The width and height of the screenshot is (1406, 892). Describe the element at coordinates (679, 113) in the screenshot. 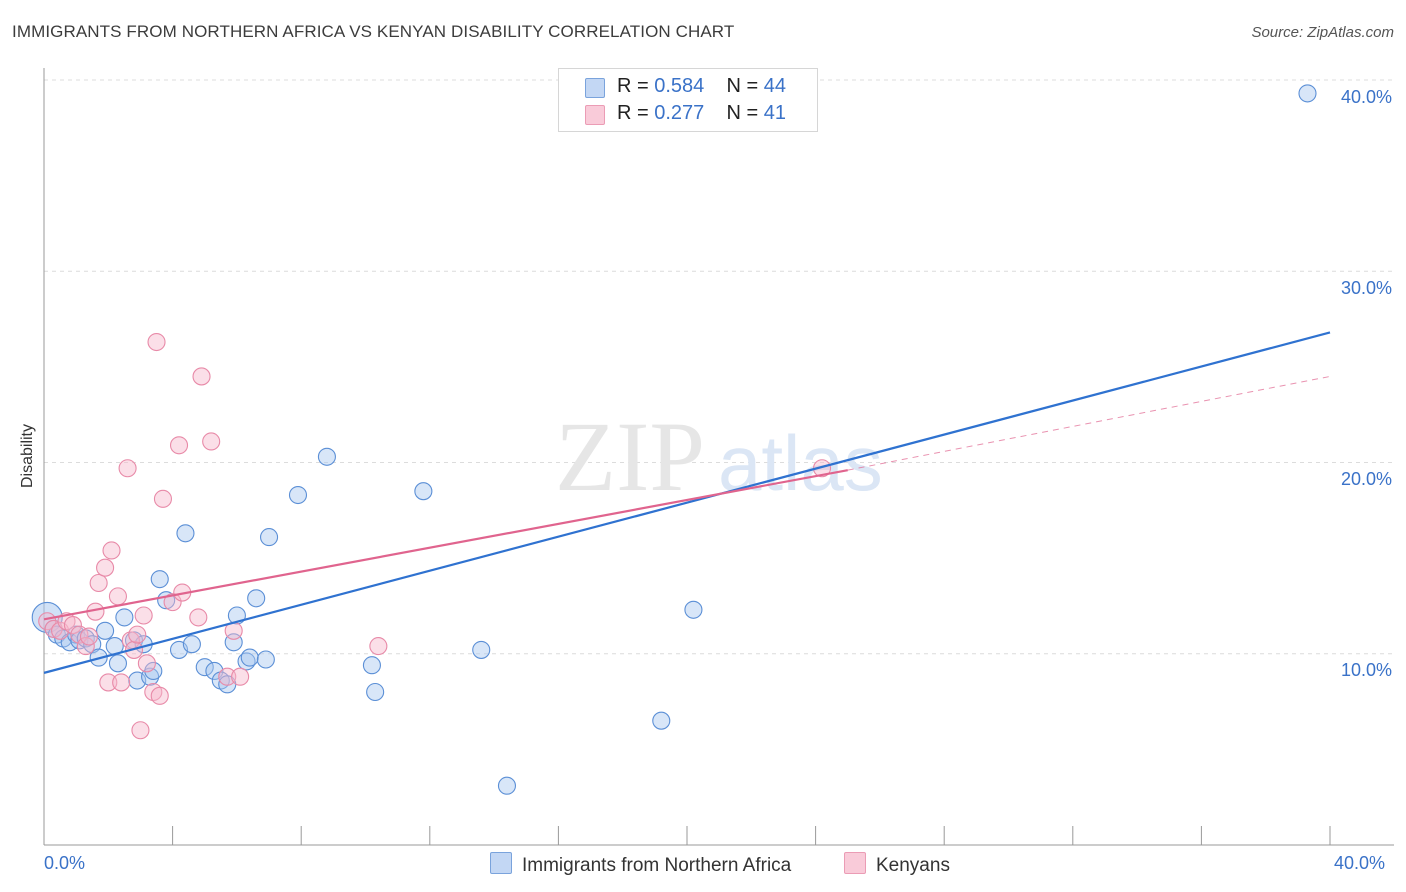

I see `legend-r-value: 0.277` at that location.